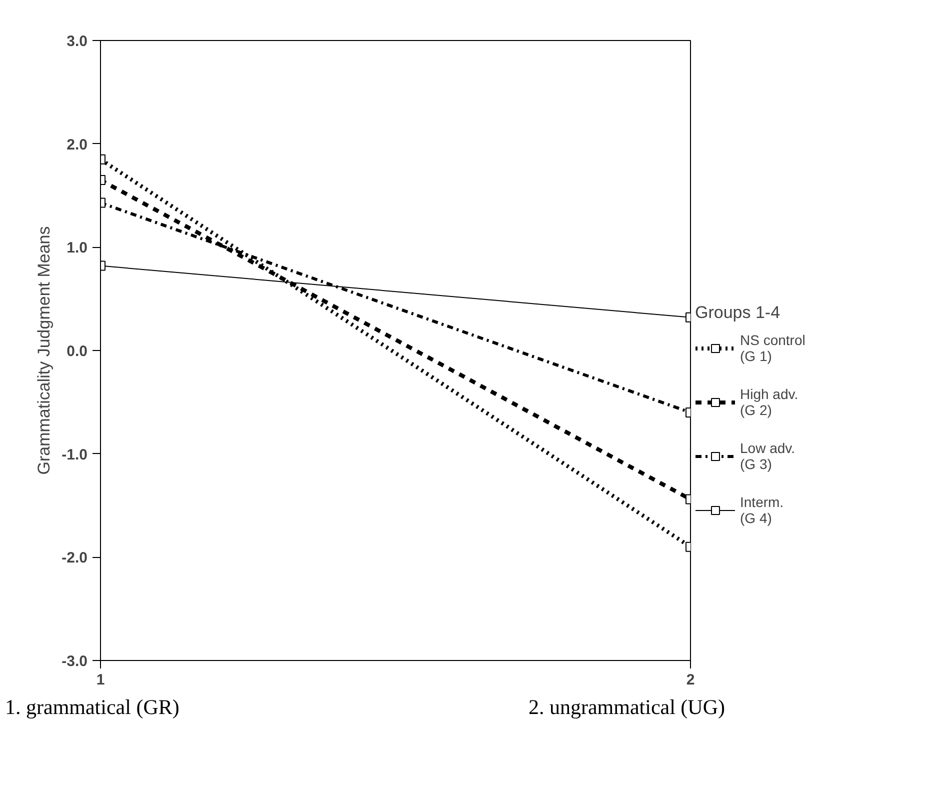  Describe the element at coordinates (762, 510) in the screenshot. I see `legend-label: Interm. (G 4)` at that location.